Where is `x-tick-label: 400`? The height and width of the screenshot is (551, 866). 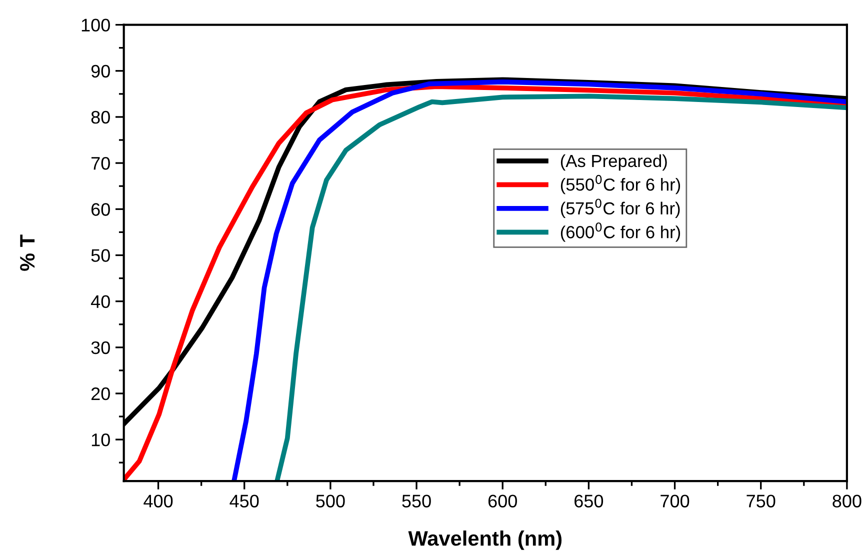
x-tick-label: 400 is located at coordinates (158, 501).